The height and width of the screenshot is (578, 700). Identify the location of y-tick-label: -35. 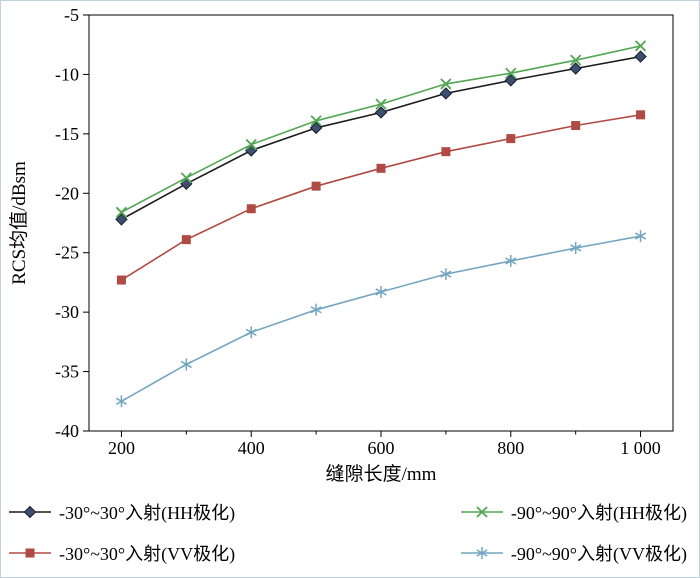
(67, 372).